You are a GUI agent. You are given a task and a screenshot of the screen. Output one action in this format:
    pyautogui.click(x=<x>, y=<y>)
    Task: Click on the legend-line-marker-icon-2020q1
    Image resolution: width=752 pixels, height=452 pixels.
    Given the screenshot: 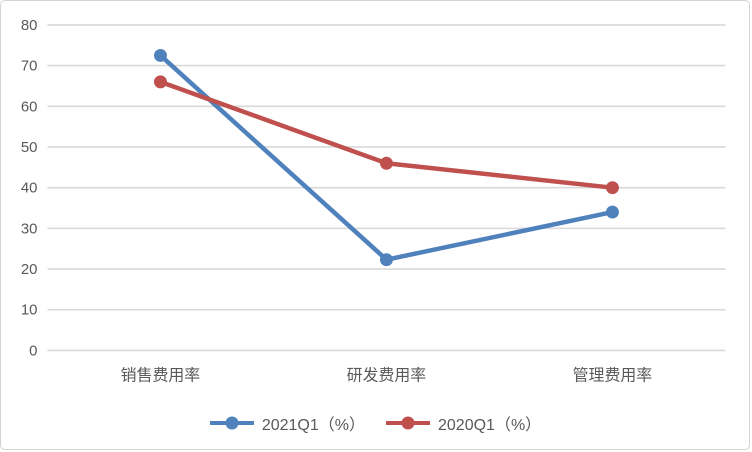 What is the action you would take?
    pyautogui.click(x=408, y=423)
    